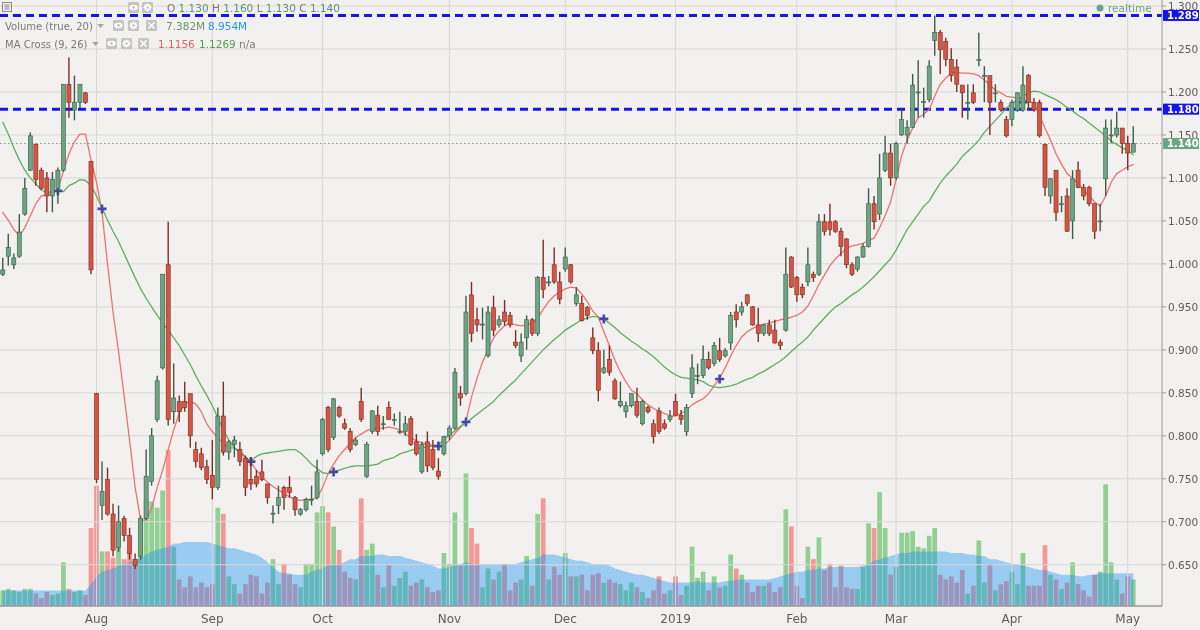  I want to click on y-tick-label: 0.750, so click(1183, 478).